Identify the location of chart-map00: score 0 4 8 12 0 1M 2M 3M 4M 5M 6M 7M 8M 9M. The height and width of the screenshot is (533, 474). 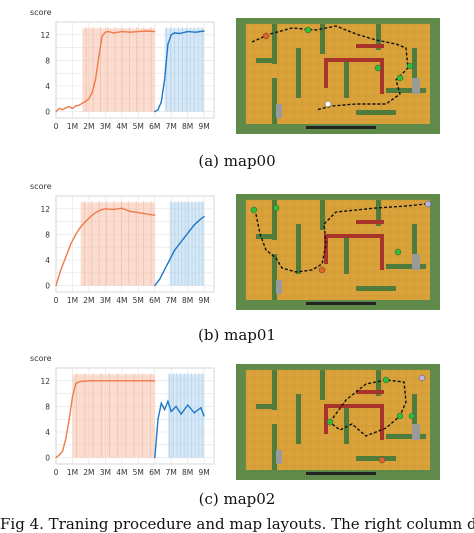
(122, 69).